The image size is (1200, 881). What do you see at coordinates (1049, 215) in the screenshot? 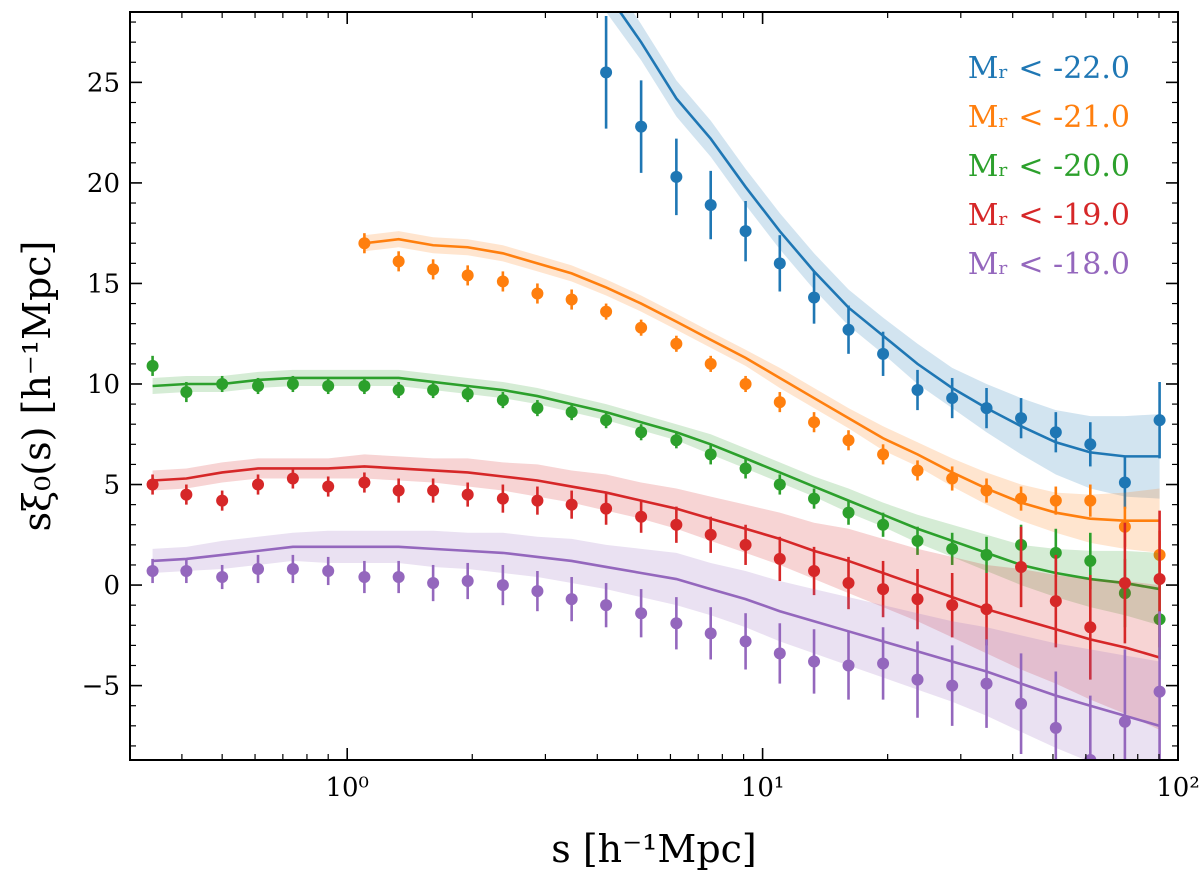
I see `legend-entry: Mᵣ < -19.0` at bounding box center [1049, 215].